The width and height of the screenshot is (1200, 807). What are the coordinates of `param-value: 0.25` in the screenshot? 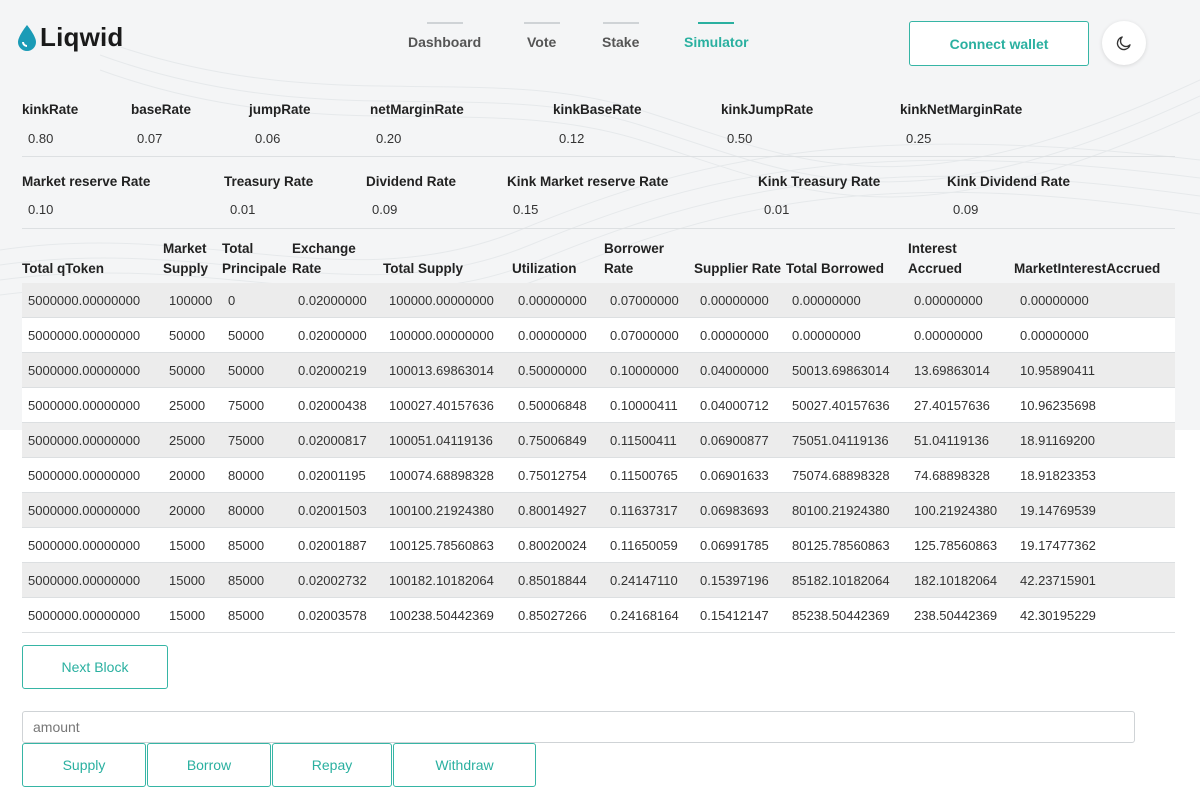 It's located at (919, 138).